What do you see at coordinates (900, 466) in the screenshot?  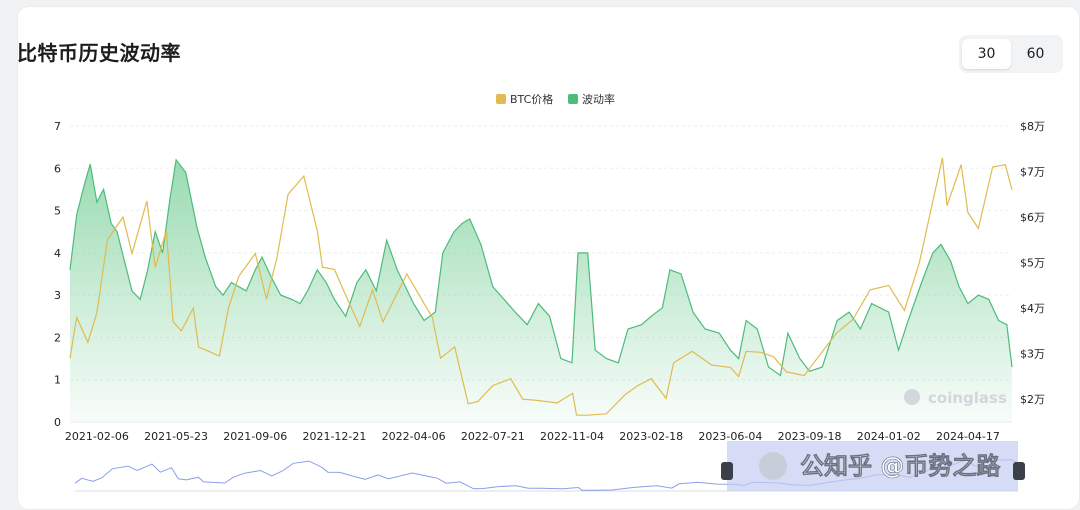 I see `overlay-watermark-text: 公知乎 @币势之路` at bounding box center [900, 466].